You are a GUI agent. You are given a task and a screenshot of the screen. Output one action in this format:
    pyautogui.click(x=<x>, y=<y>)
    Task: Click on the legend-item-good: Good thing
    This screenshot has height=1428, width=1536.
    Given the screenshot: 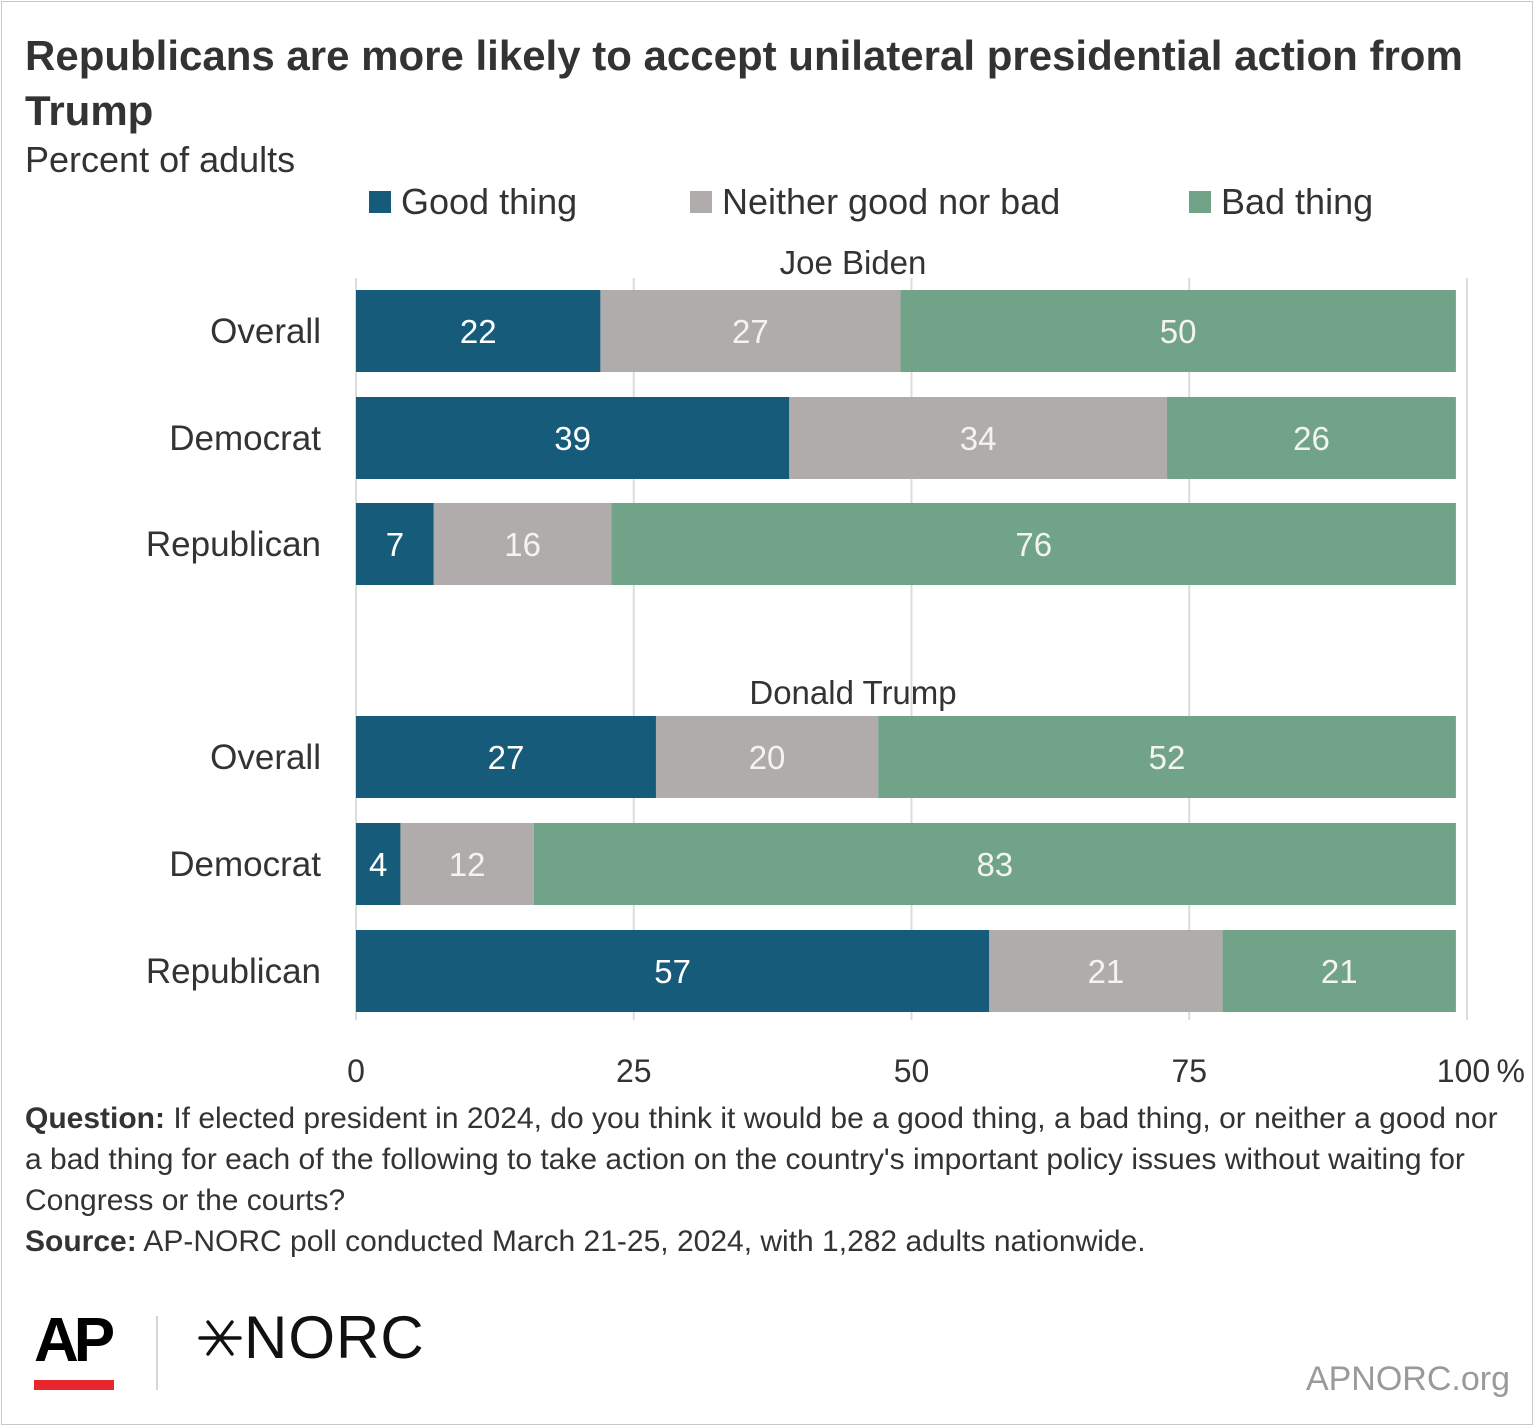 What is the action you would take?
    pyautogui.click(x=473, y=202)
    